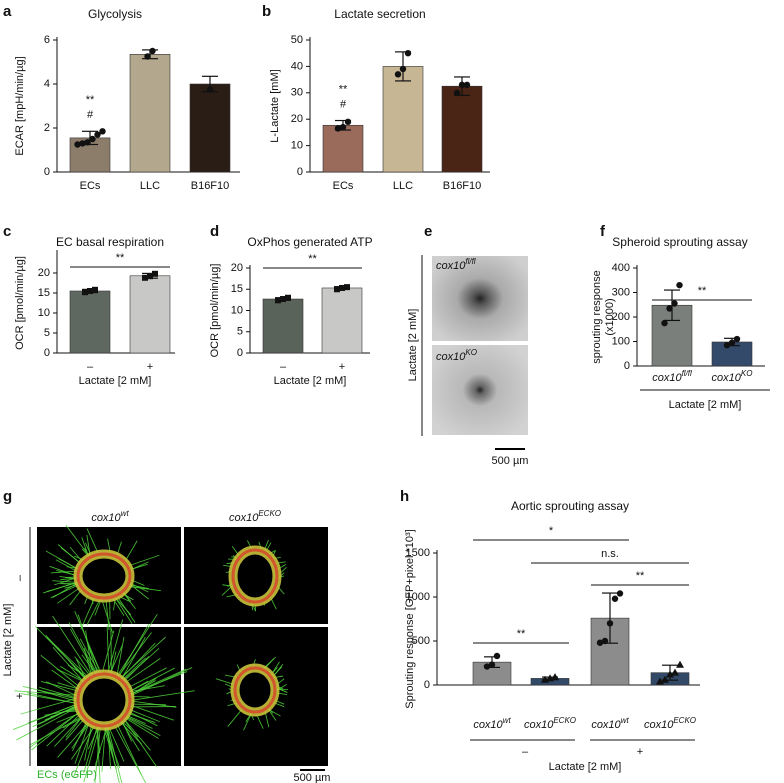 The width and height of the screenshot is (784, 783). I want to click on y-tick-label: 0, so click(47, 172).